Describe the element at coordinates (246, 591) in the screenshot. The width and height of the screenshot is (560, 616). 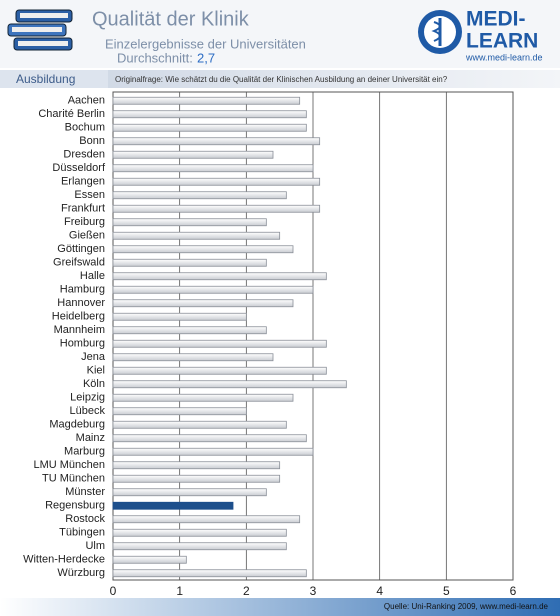
I see `x-tick-label: 2` at that location.